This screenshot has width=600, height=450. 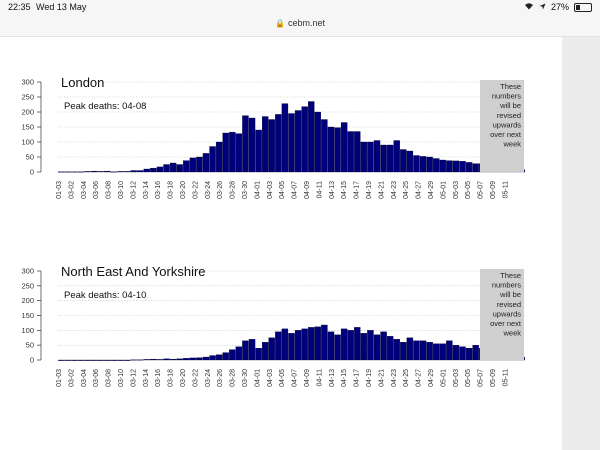 What do you see at coordinates (71, 190) in the screenshot?
I see `x-tick-label: 03-02` at bounding box center [71, 190].